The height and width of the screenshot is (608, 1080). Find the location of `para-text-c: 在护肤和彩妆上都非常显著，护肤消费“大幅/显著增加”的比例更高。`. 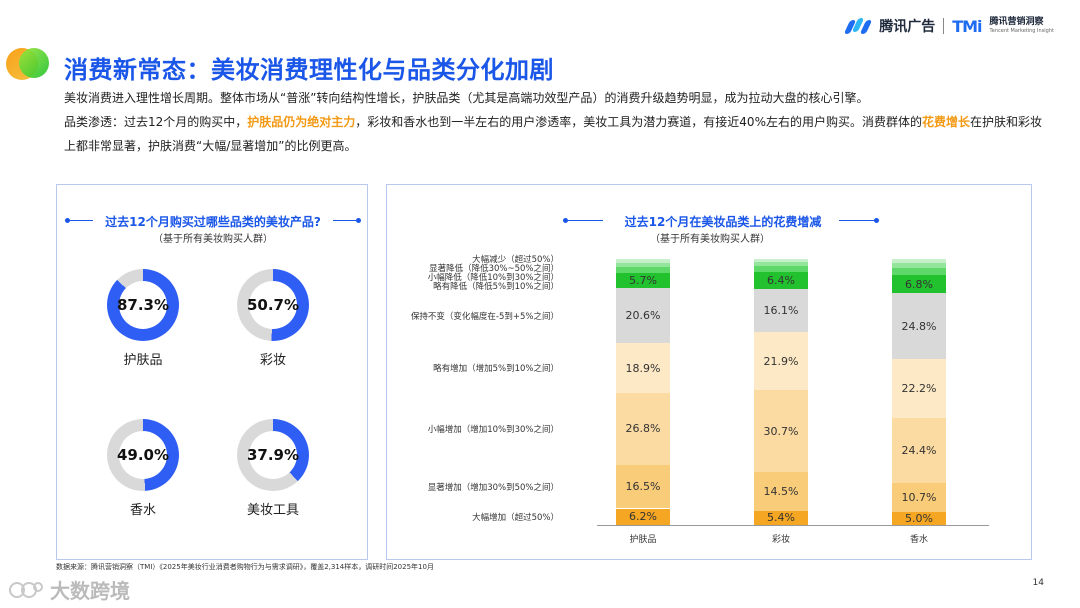

para-text-c: 在护肤和彩妆上都非常显著，护肤消费“大幅/显著增加”的比例更高。 is located at coordinates (553, 134).